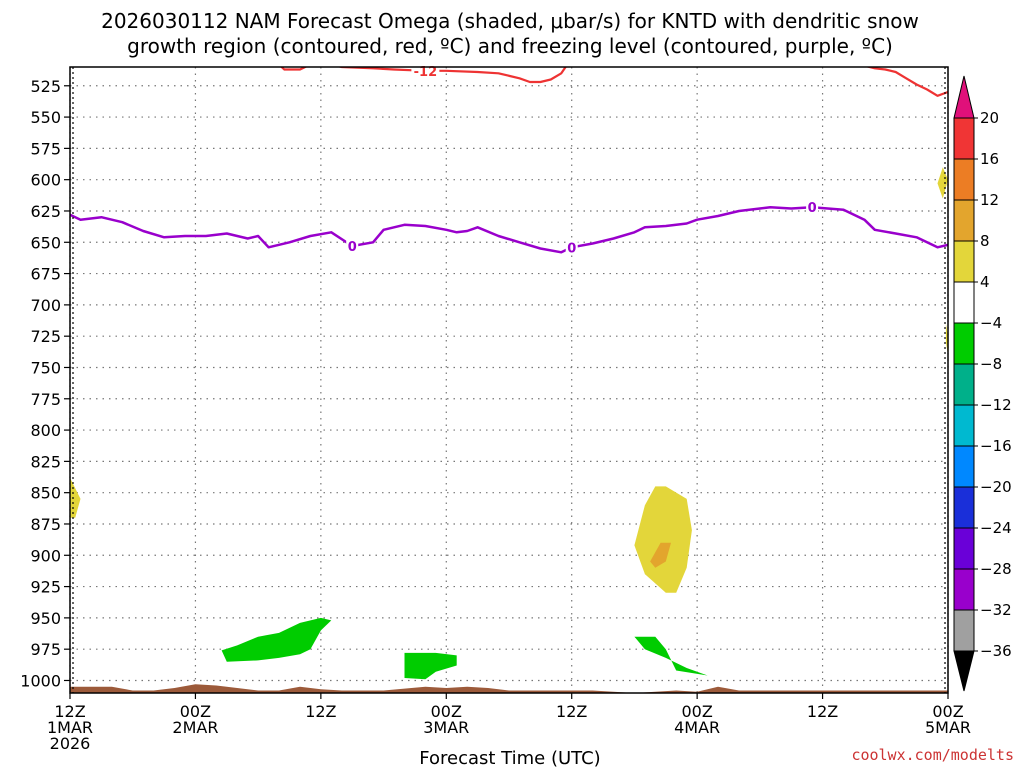 The width and height of the screenshot is (1024, 768). Describe the element at coordinates (45, 493) in the screenshot. I see `y-tick-label: 850` at that location.